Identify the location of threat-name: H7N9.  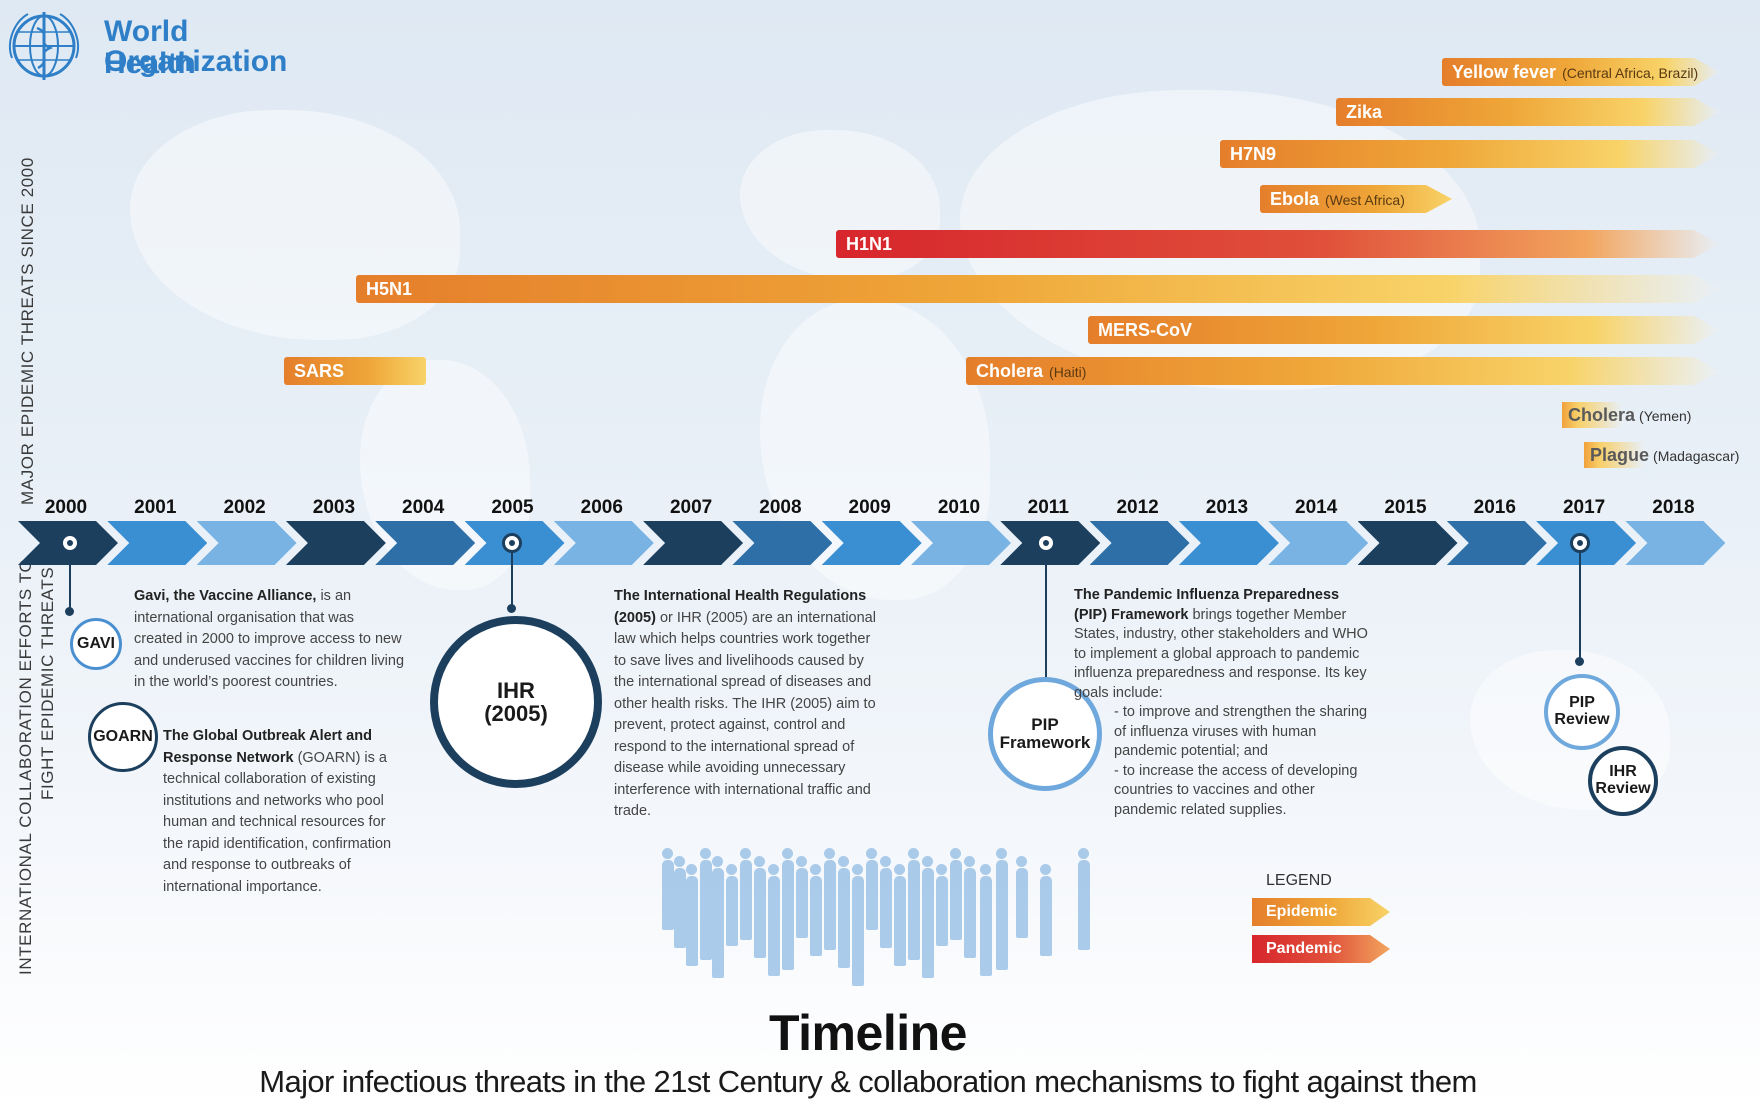
(1253, 154).